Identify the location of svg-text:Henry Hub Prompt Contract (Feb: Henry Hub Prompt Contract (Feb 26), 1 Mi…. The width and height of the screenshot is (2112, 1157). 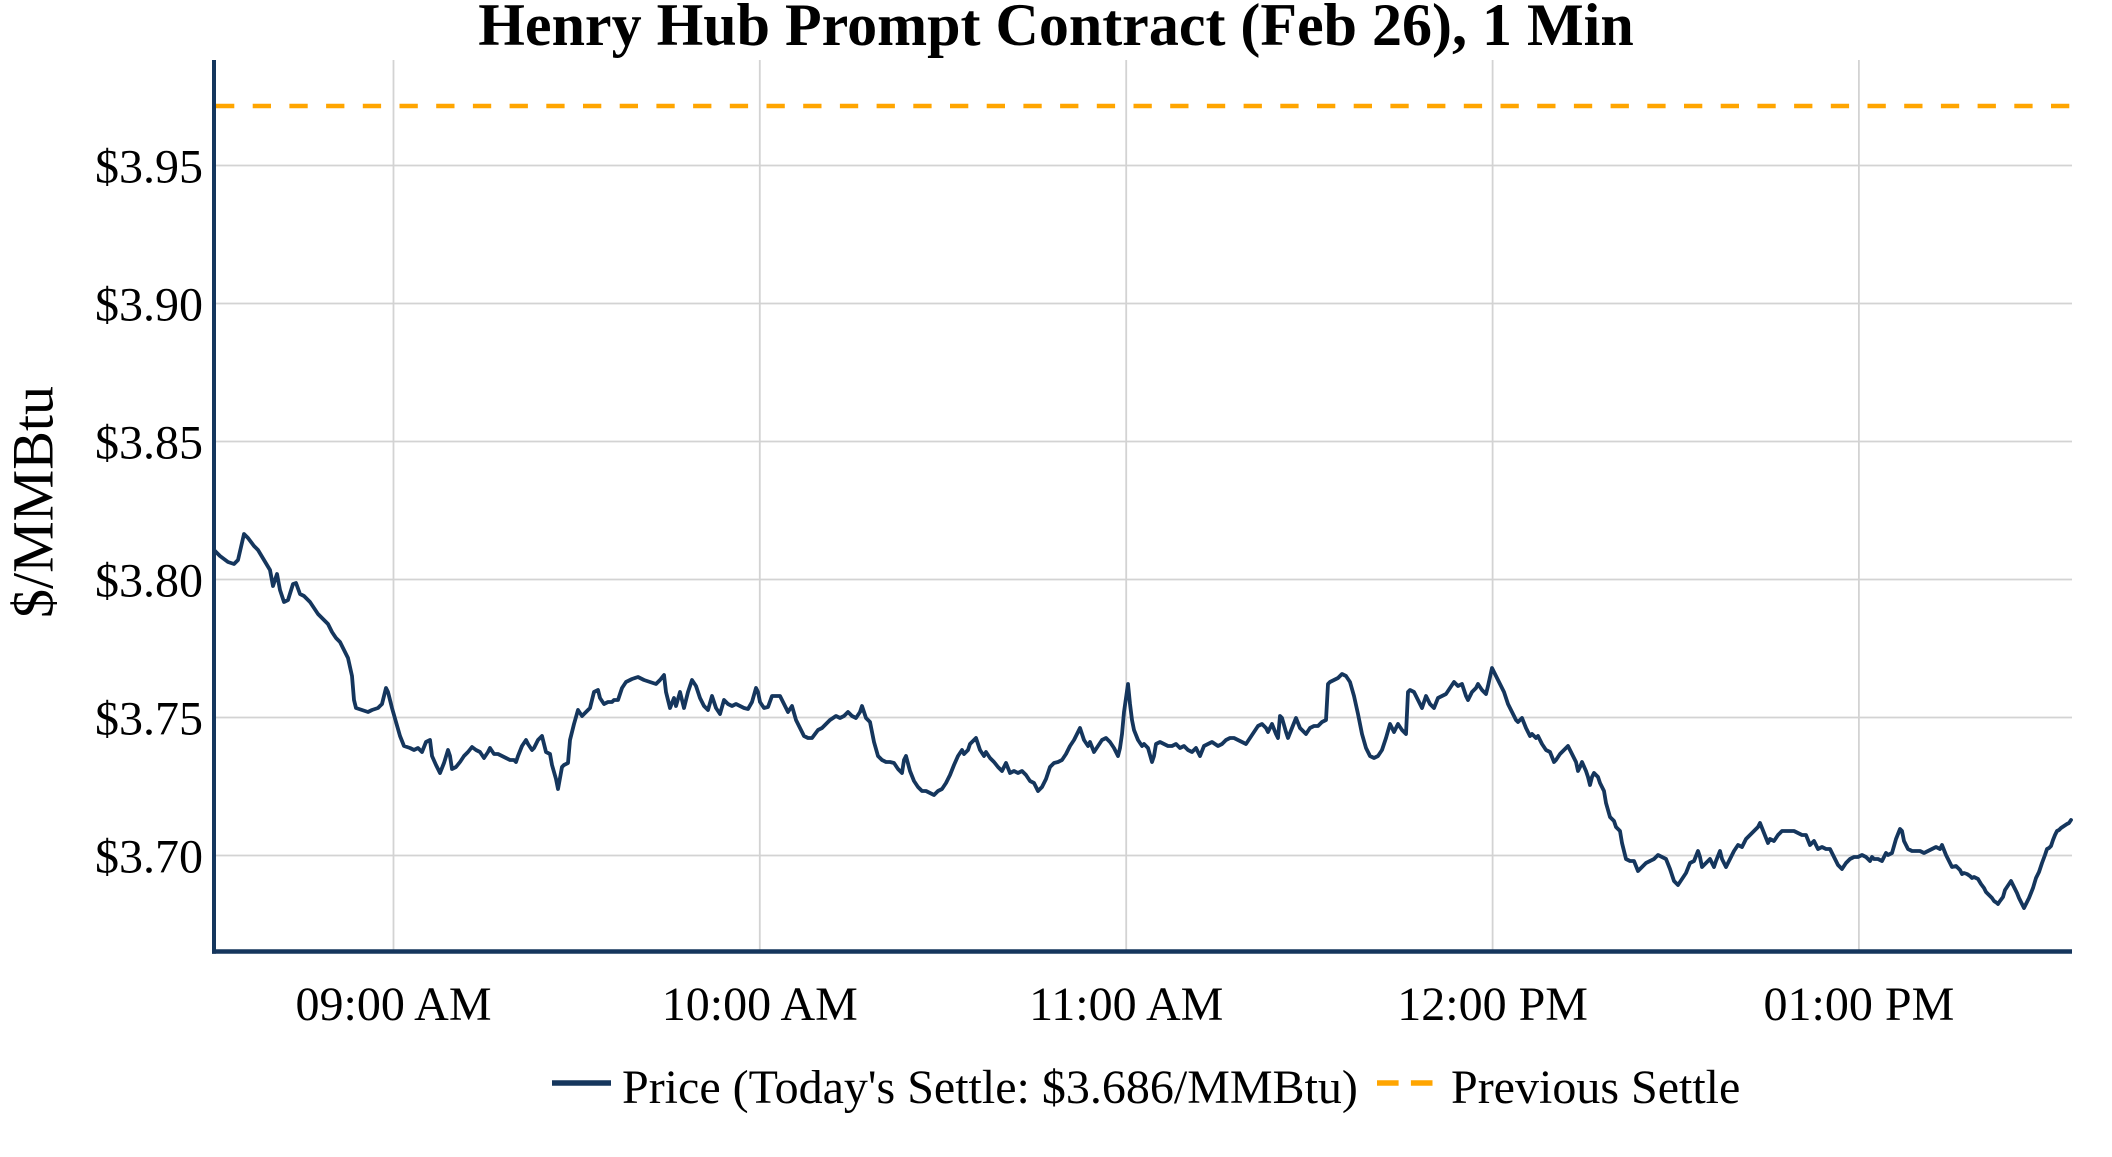
(1055, 29).